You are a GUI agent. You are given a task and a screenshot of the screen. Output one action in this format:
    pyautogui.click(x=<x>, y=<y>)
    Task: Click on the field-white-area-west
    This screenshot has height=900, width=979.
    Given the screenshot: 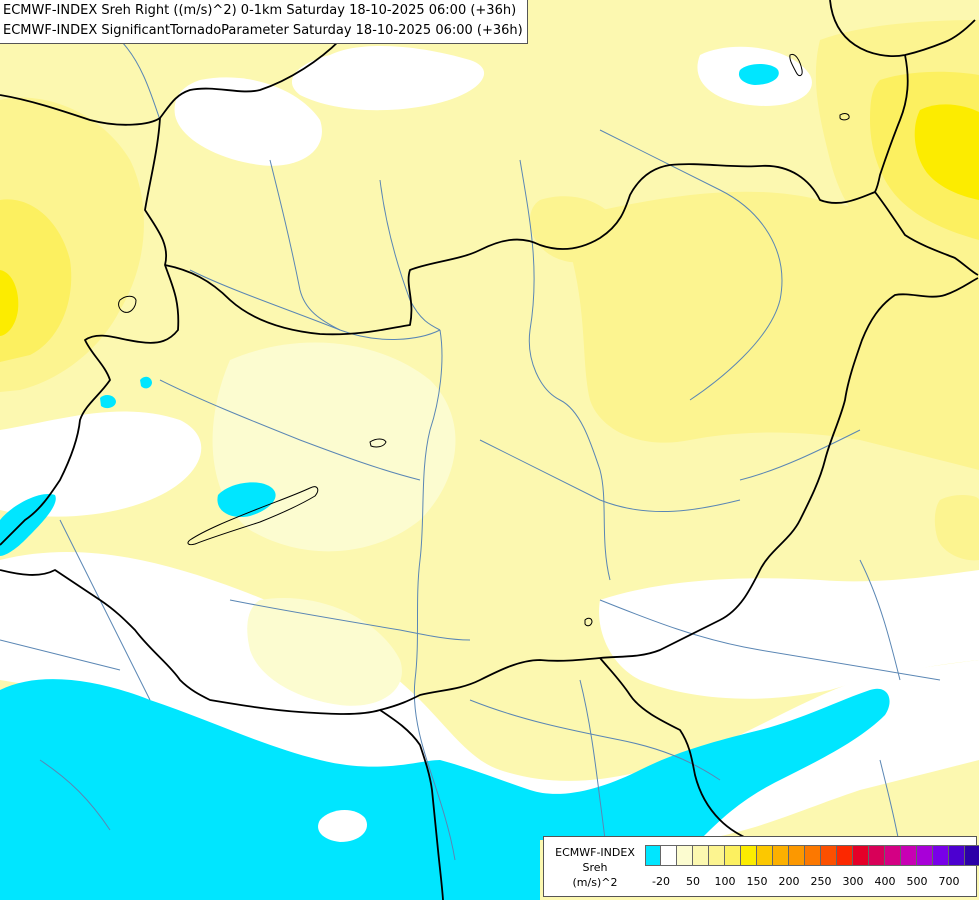 What is the action you would take?
    pyautogui.click(x=101, y=464)
    